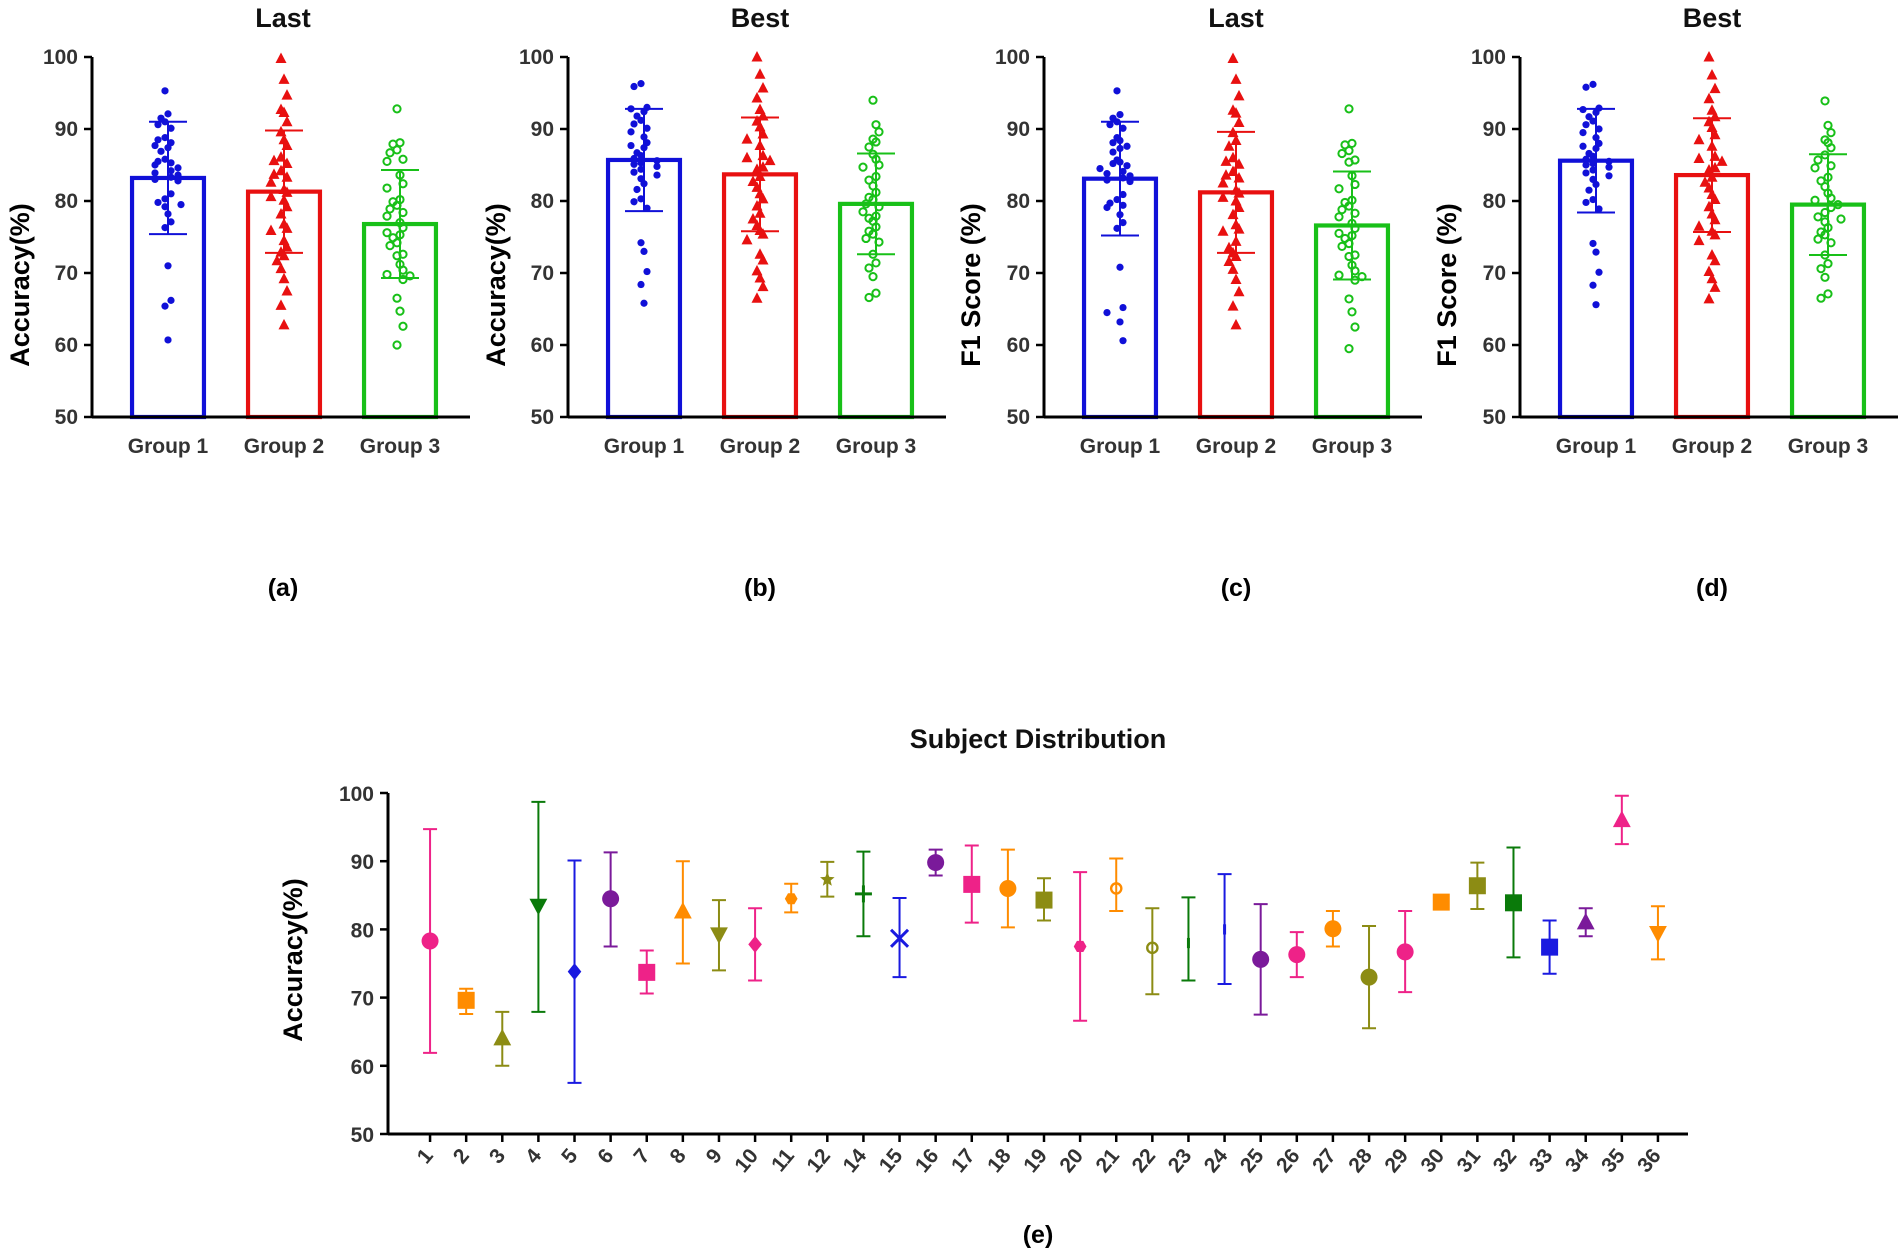 This screenshot has width=1902, height=1253. What do you see at coordinates (1038, 1235) in the screenshot?
I see `panel-e-caption: (e)` at bounding box center [1038, 1235].